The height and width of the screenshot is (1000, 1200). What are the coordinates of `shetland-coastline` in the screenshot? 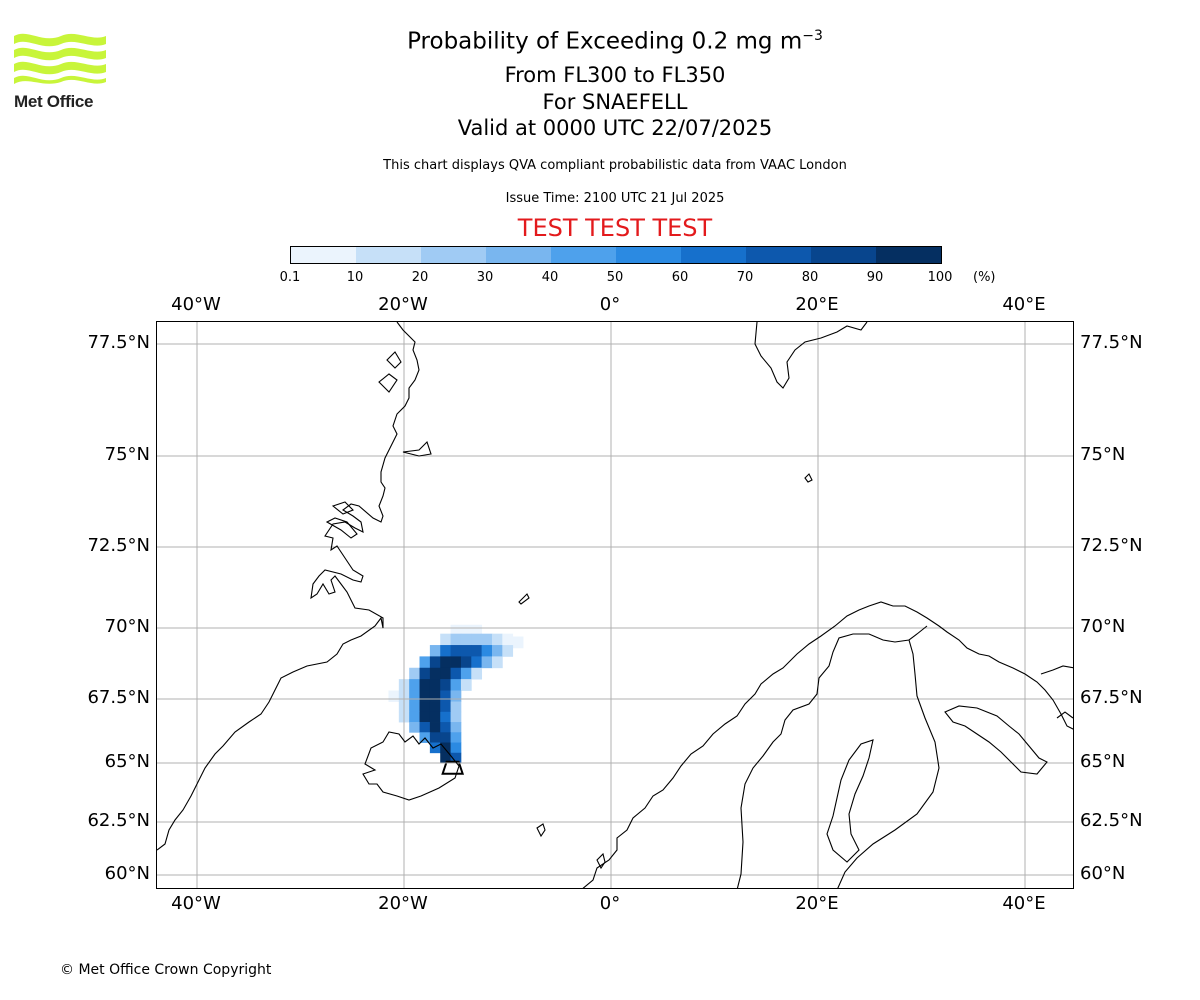 It's located at (601, 861).